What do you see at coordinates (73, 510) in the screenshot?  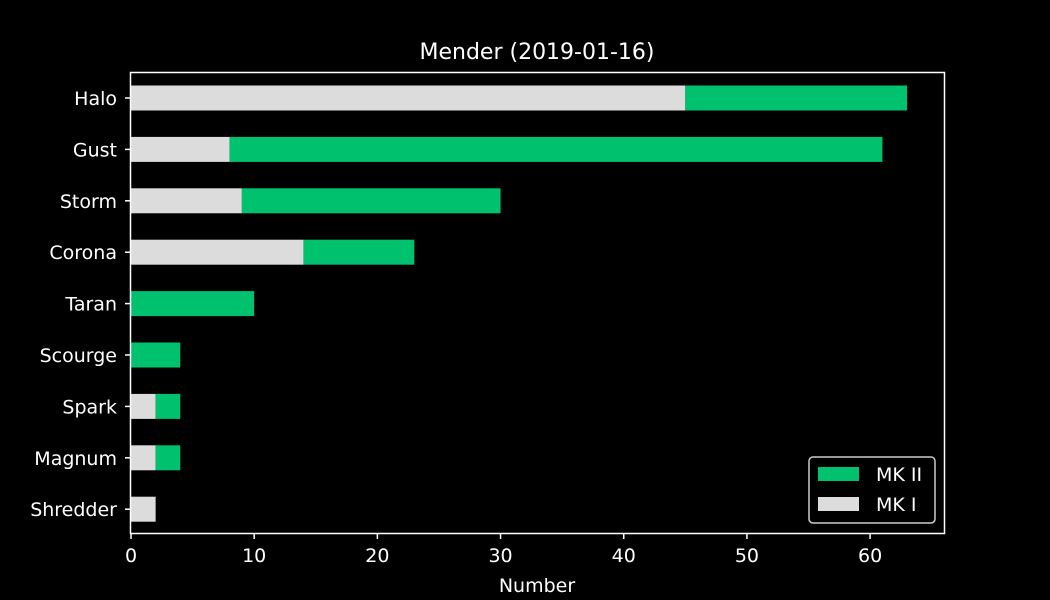 I see `y-tick-label: Shredder` at bounding box center [73, 510].